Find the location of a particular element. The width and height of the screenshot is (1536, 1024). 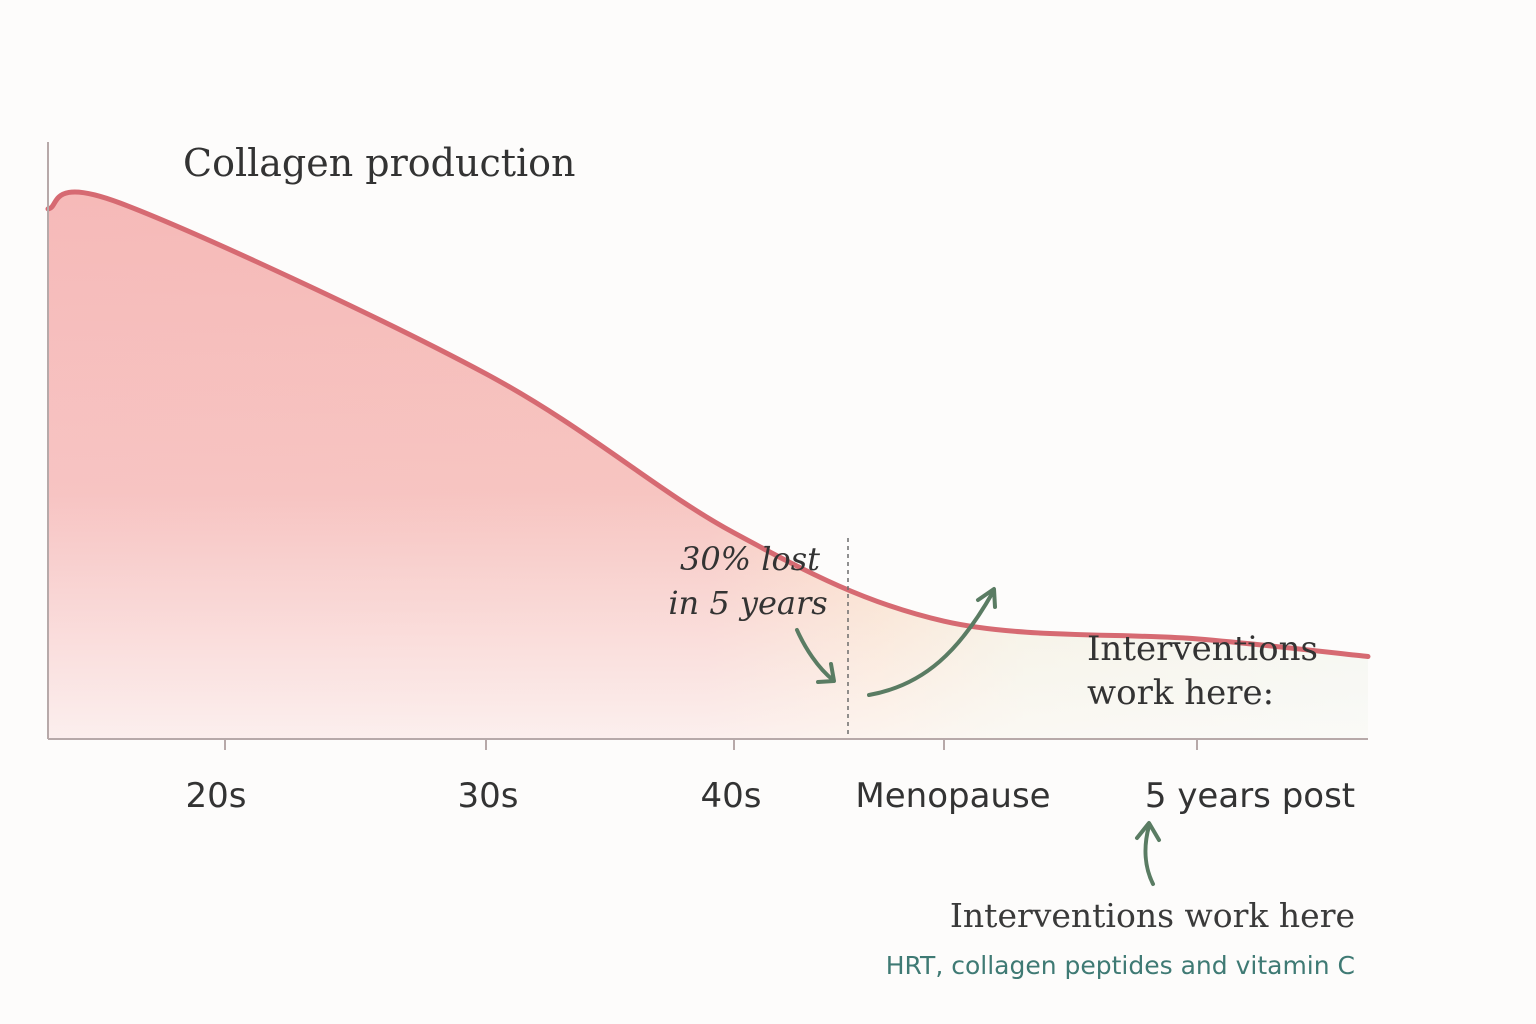

x-tick-label: 5 years post is located at coordinates (1250, 796).